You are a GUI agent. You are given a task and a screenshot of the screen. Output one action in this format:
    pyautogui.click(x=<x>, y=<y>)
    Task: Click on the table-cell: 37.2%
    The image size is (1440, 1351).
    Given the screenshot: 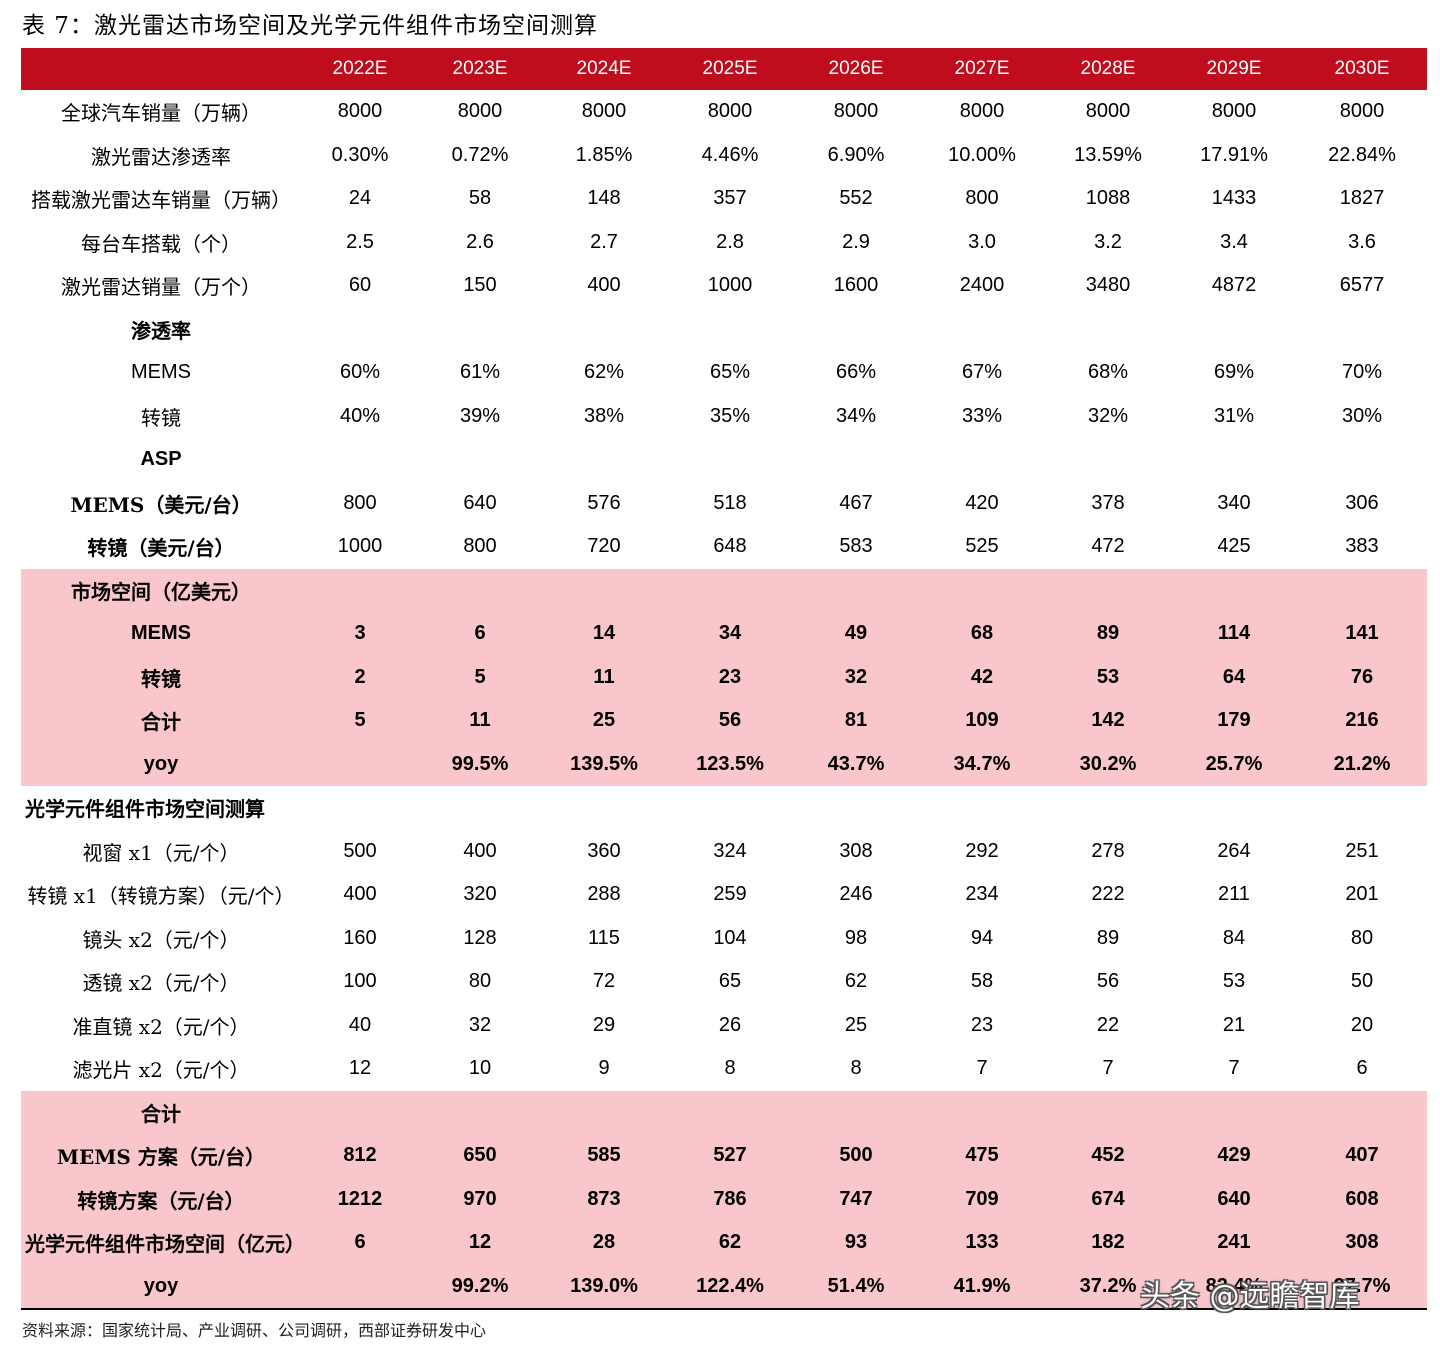 What is the action you would take?
    pyautogui.click(x=1108, y=1285)
    